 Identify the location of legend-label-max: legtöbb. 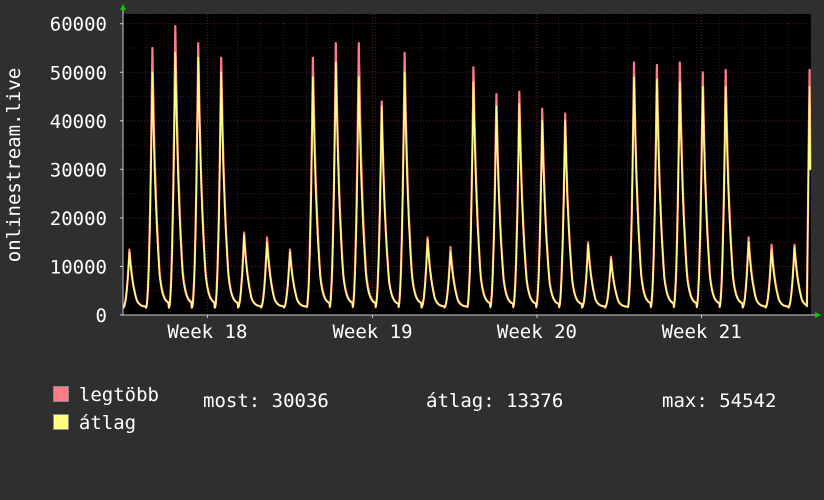
(118, 395).